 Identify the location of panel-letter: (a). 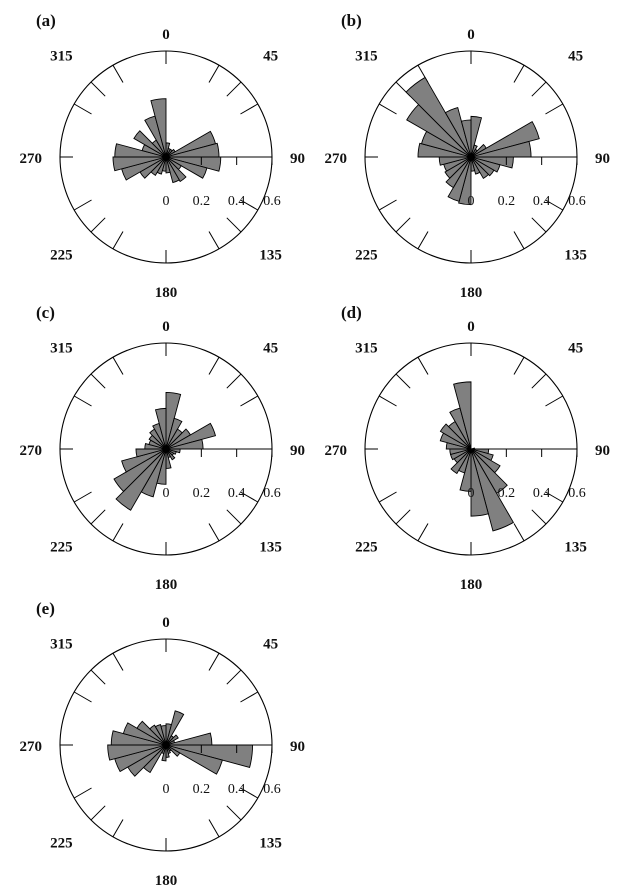
(46, 20).